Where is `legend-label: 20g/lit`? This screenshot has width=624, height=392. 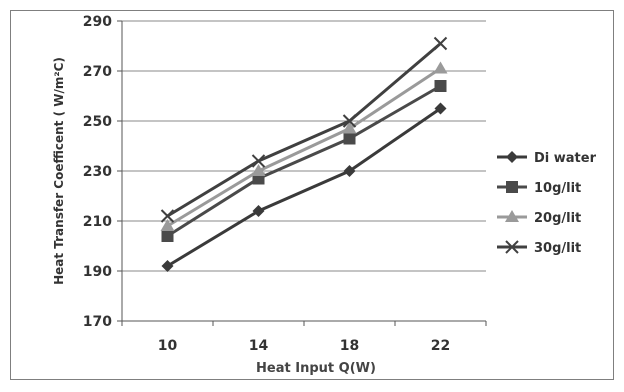 legend-label: 20g/lit is located at coordinates (557, 218).